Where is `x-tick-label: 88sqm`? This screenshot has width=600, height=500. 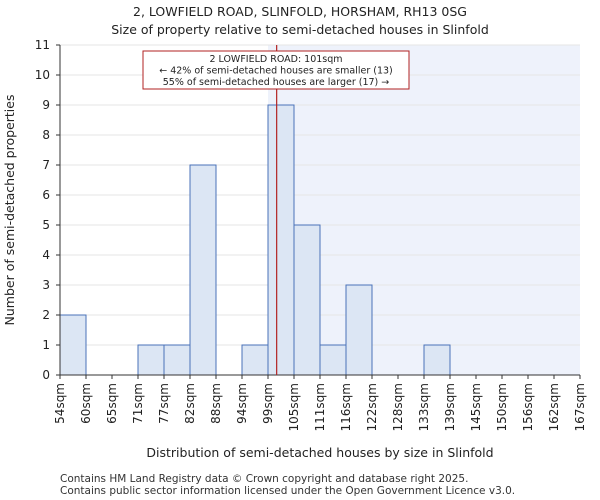 x-tick-label: 88sqm is located at coordinates (216, 403).